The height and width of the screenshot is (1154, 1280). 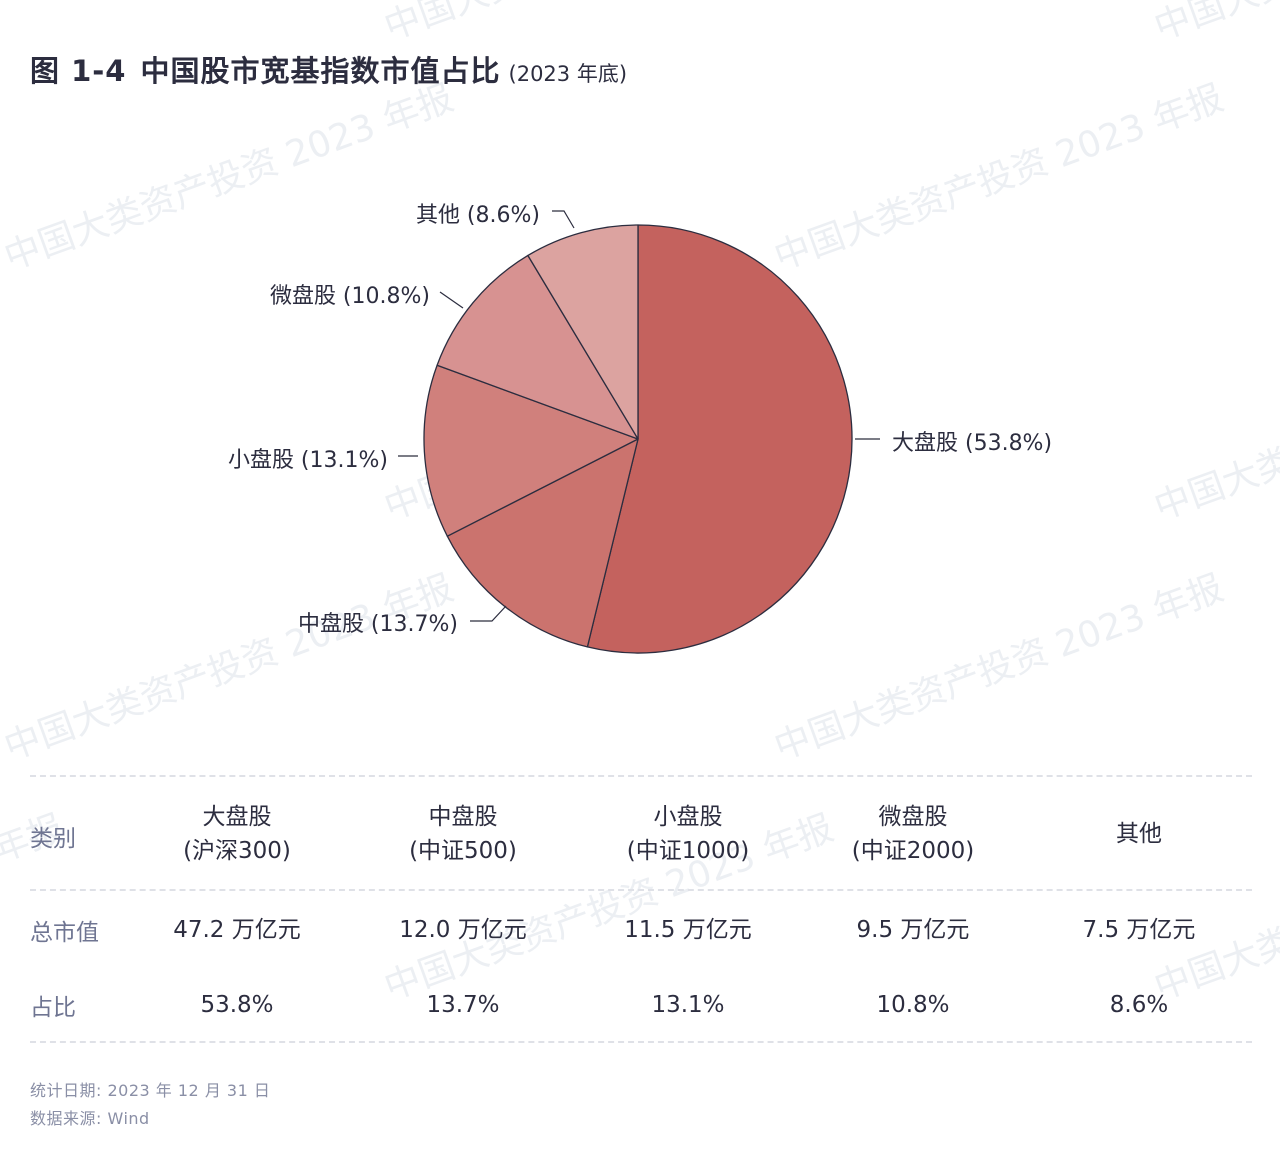 What do you see at coordinates (463, 930) in the screenshot?
I see `table-cell: 12.0 万亿元` at bounding box center [463, 930].